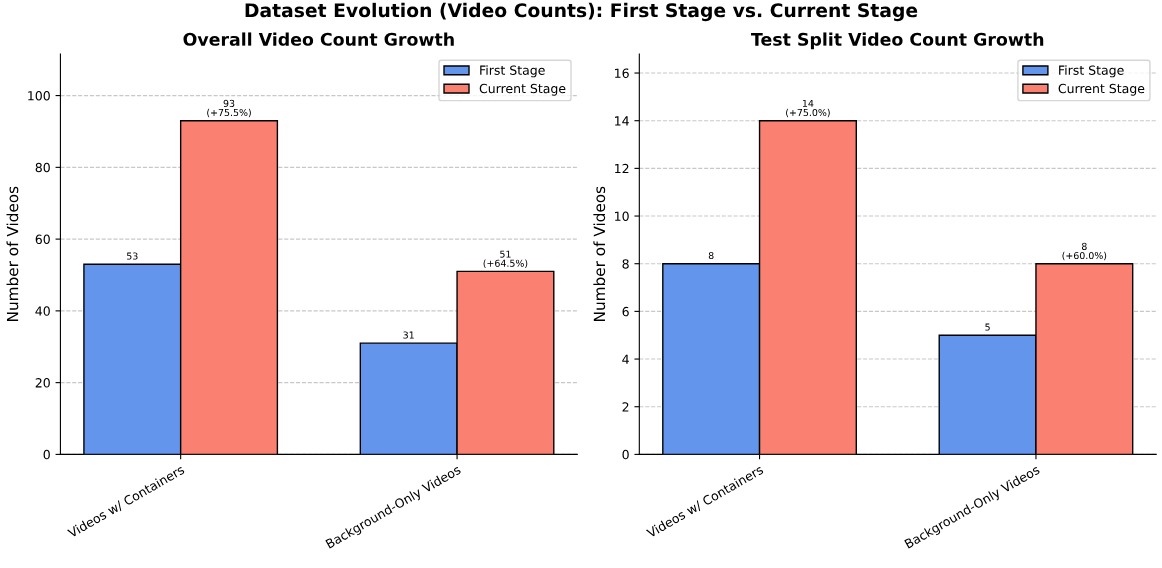 This screenshot has height=568, width=1162. Describe the element at coordinates (229, 108) in the screenshot. I see `data-label: 93 (+75.5%)` at that location.